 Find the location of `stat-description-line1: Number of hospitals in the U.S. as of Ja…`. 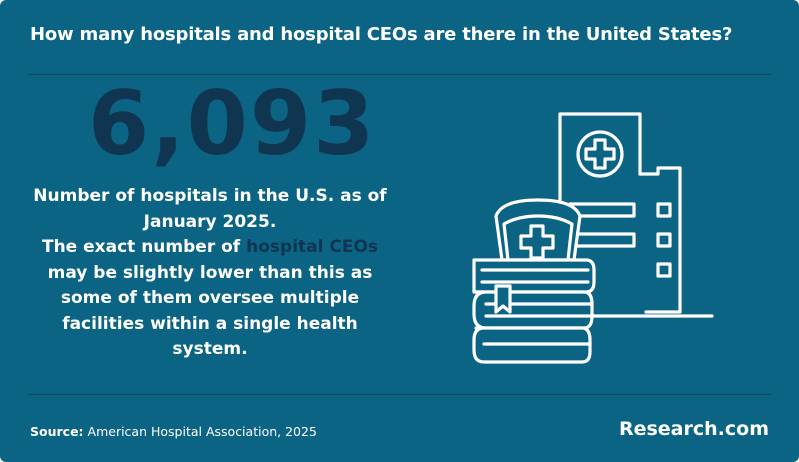

stat-description-line1: Number of hospitals in the U.S. as of Ja… is located at coordinates (210, 209).